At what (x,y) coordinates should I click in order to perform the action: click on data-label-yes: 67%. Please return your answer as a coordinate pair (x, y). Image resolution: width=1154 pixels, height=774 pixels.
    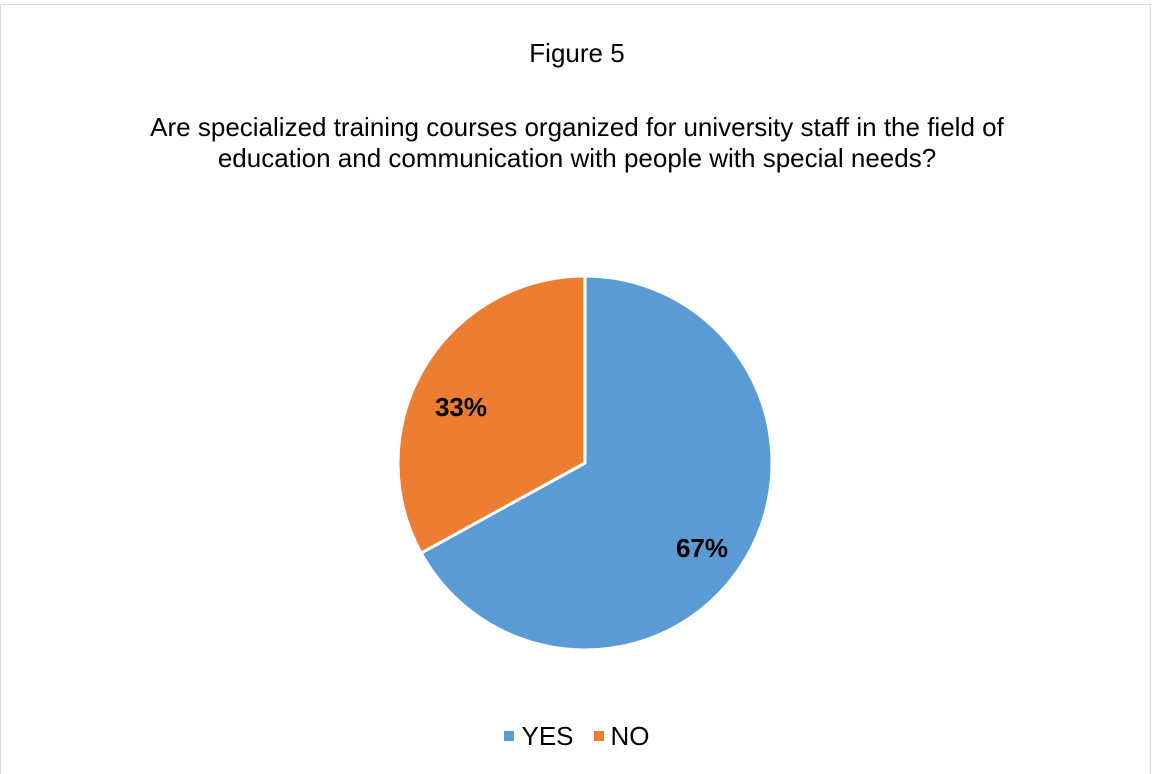
    Looking at the image, I should click on (702, 548).